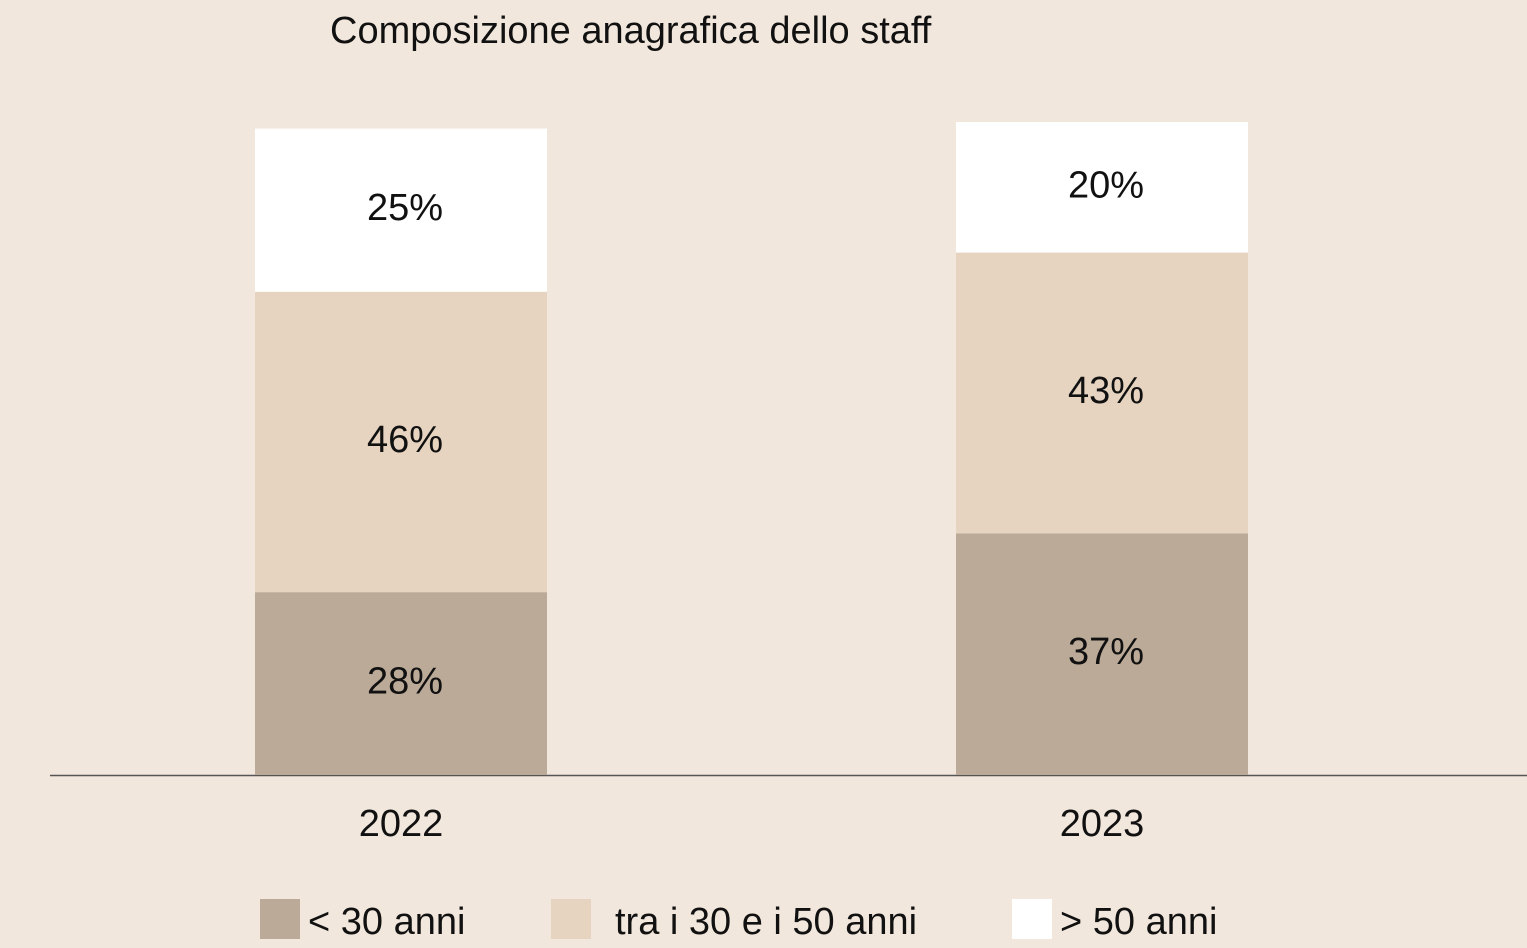  I want to click on chart-title: Composizione anagrafica dello staff, so click(631, 31).